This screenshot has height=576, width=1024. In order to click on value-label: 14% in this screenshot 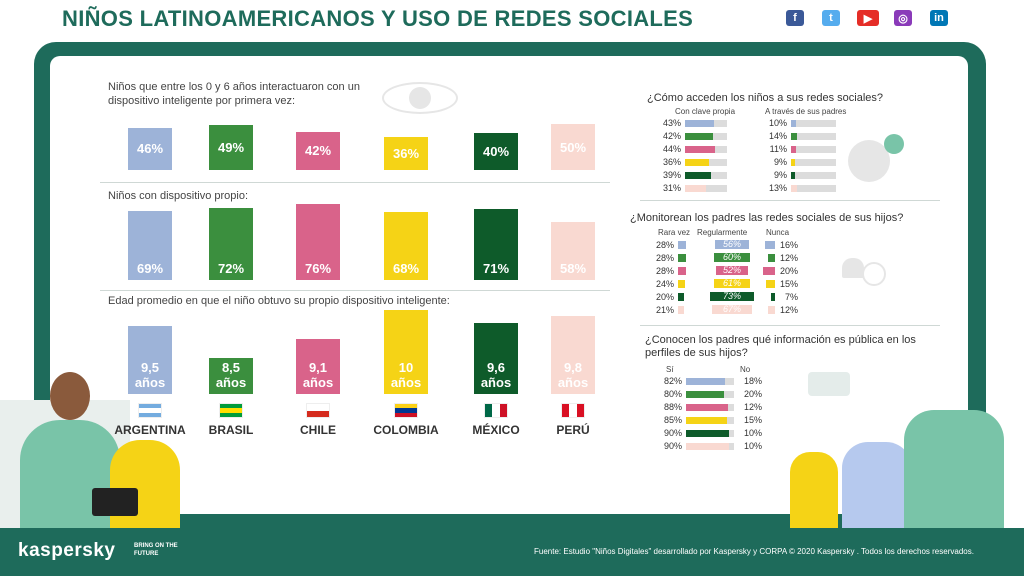, I will do `click(777, 136)`.